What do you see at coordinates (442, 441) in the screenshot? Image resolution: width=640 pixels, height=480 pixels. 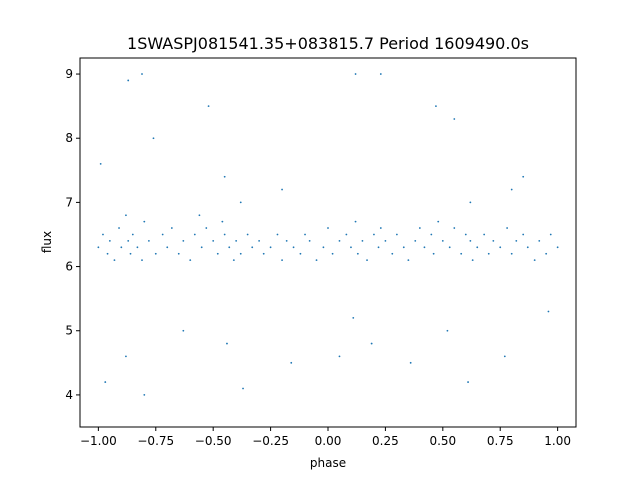 I see `x-tick-label: 0.50` at bounding box center [442, 441].